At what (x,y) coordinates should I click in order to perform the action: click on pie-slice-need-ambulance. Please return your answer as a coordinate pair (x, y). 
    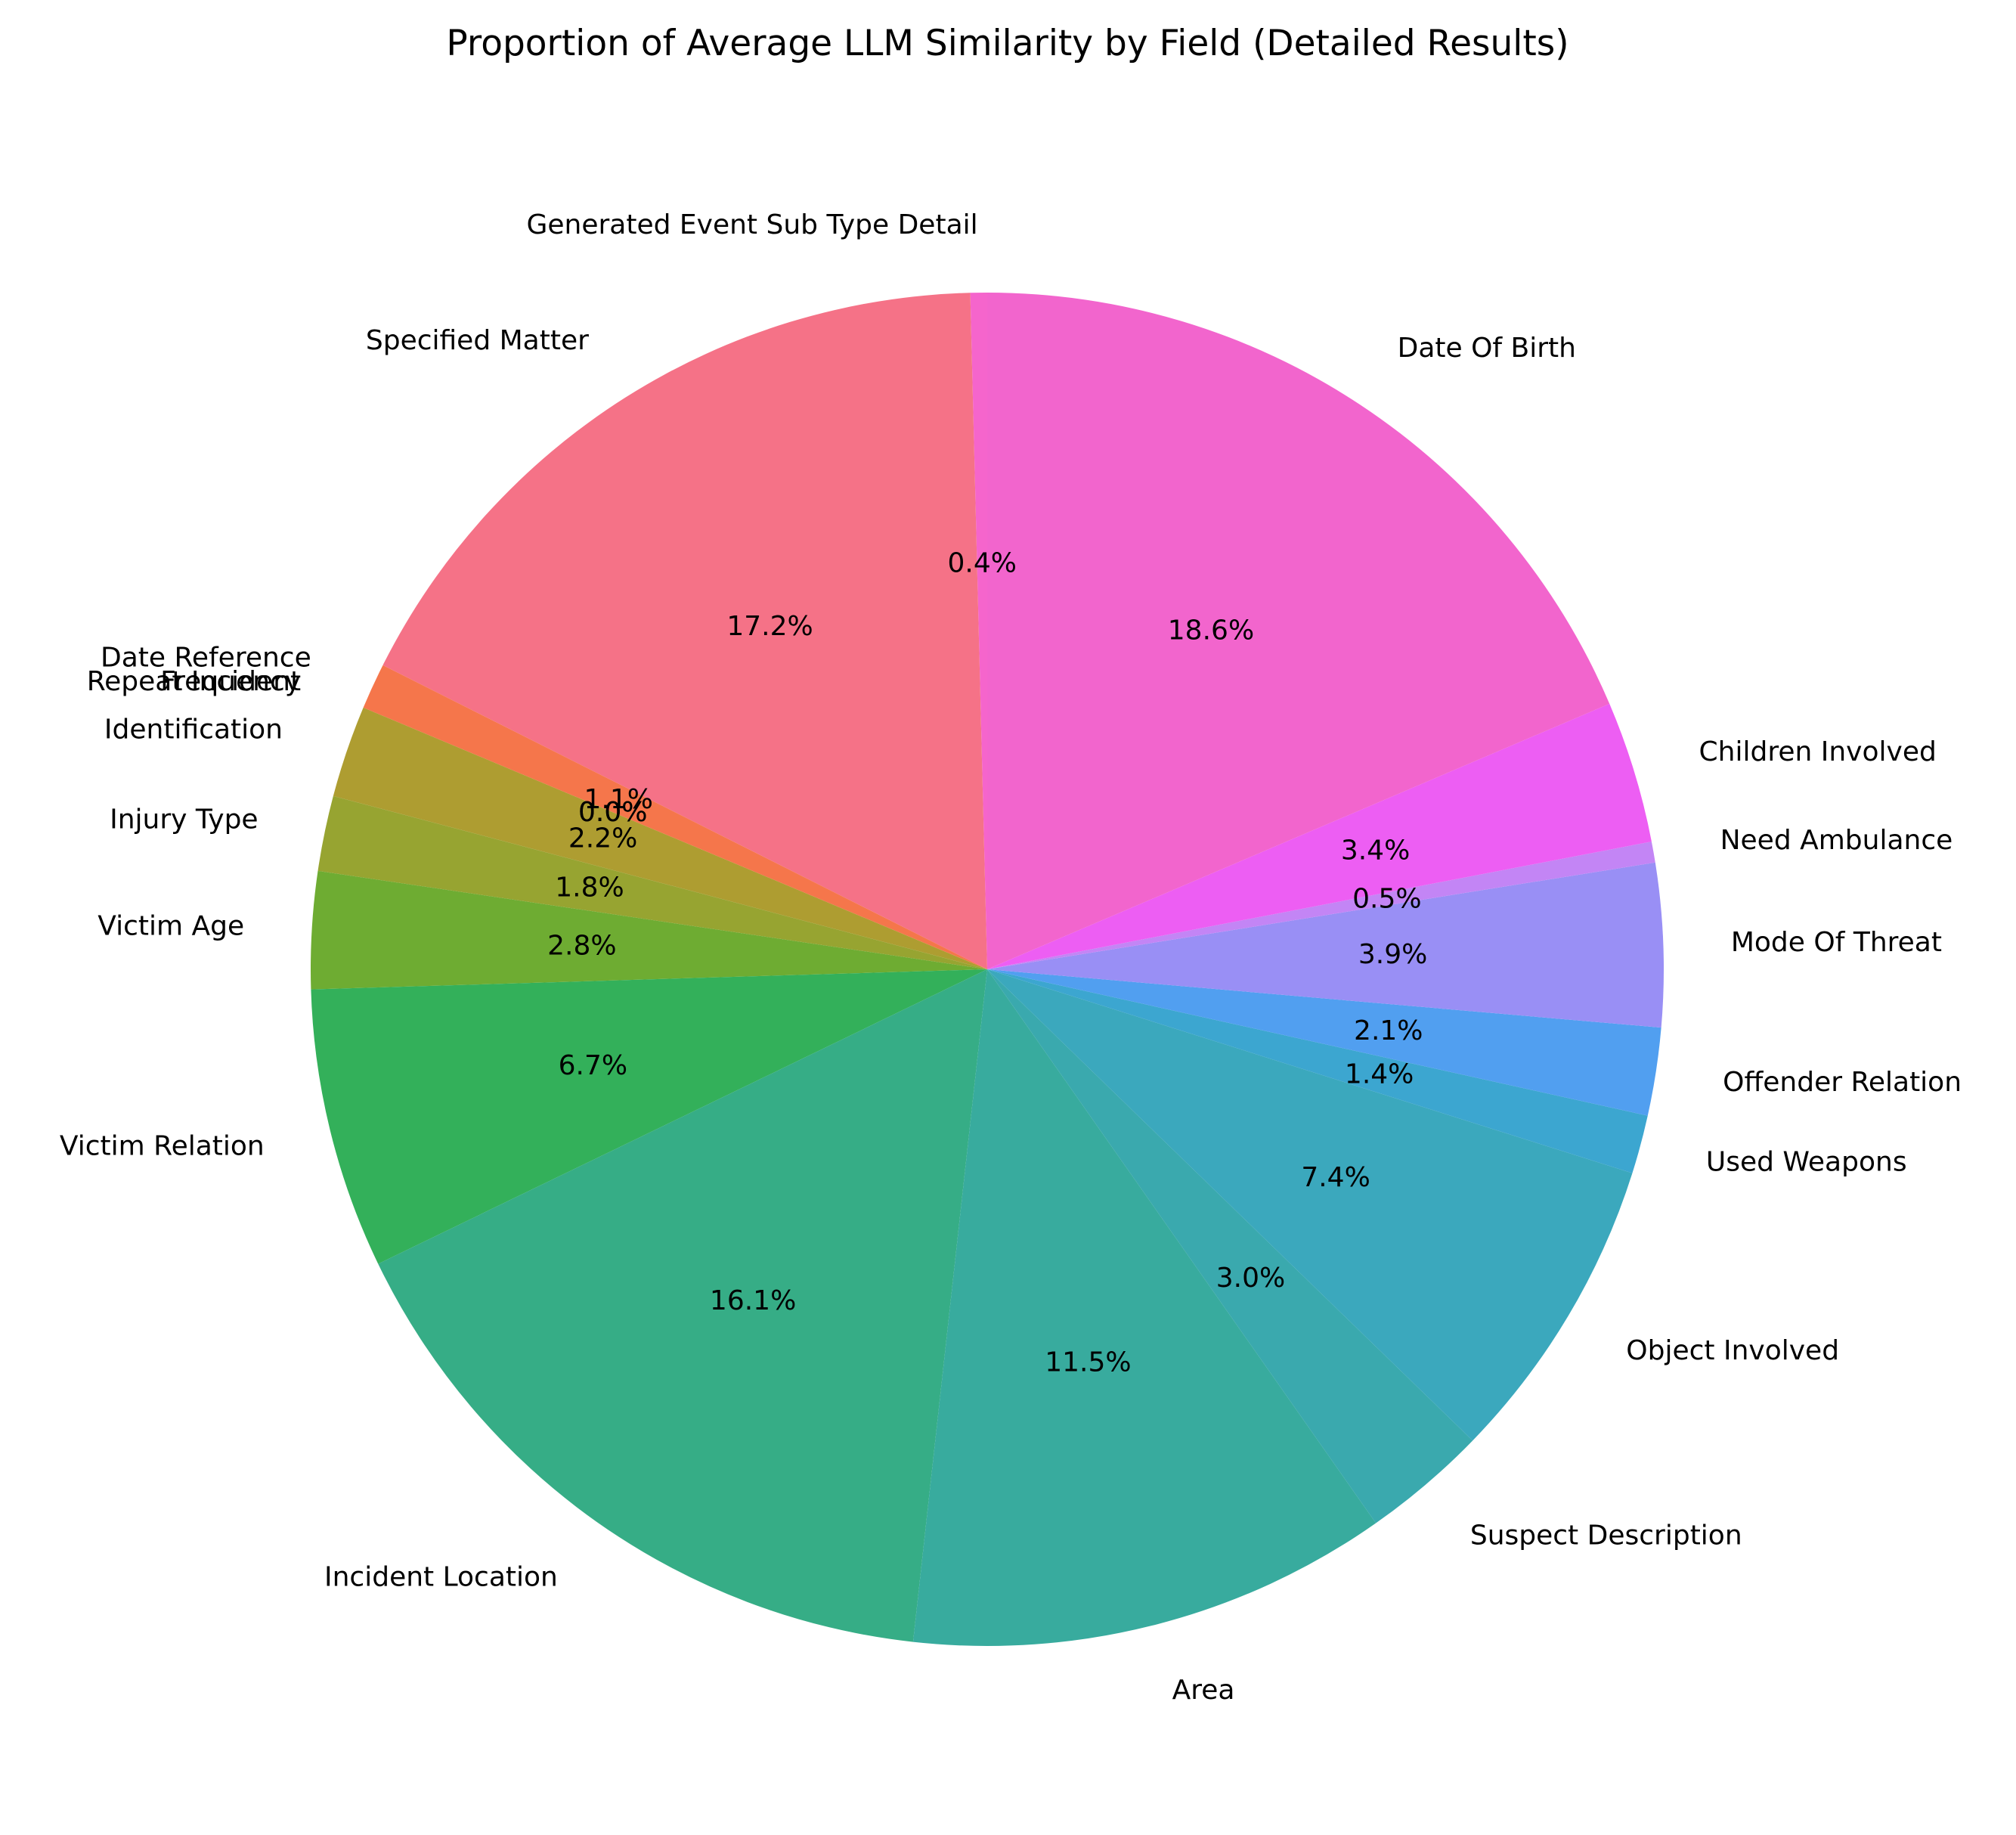
    Looking at the image, I should click on (1321, 906).